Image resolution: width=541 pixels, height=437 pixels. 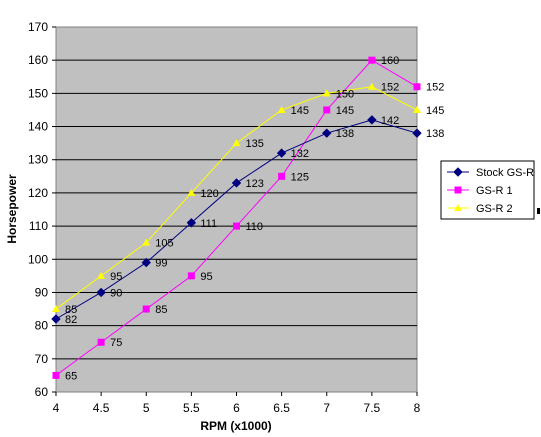 I want to click on data-label: 132, so click(x=300, y=154).